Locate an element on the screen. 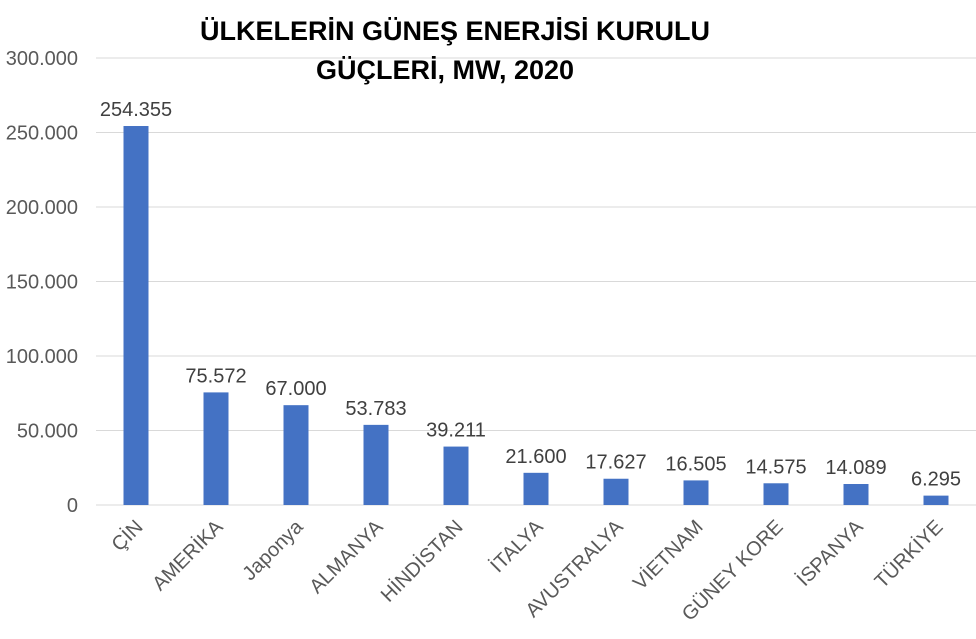 Image resolution: width=976 pixels, height=639 pixels. data-label: 75.572 is located at coordinates (215, 376).